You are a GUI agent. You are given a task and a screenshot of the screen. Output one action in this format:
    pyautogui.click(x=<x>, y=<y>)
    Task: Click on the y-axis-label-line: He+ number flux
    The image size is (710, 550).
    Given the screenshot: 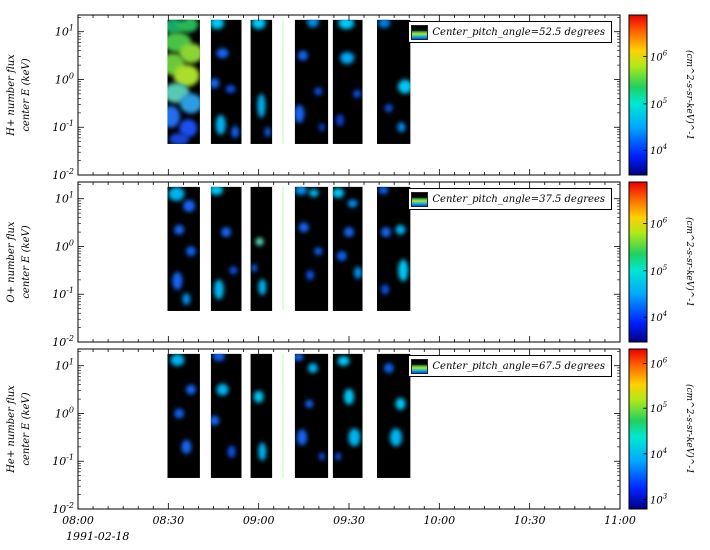 What is the action you would take?
    pyautogui.click(x=11, y=429)
    